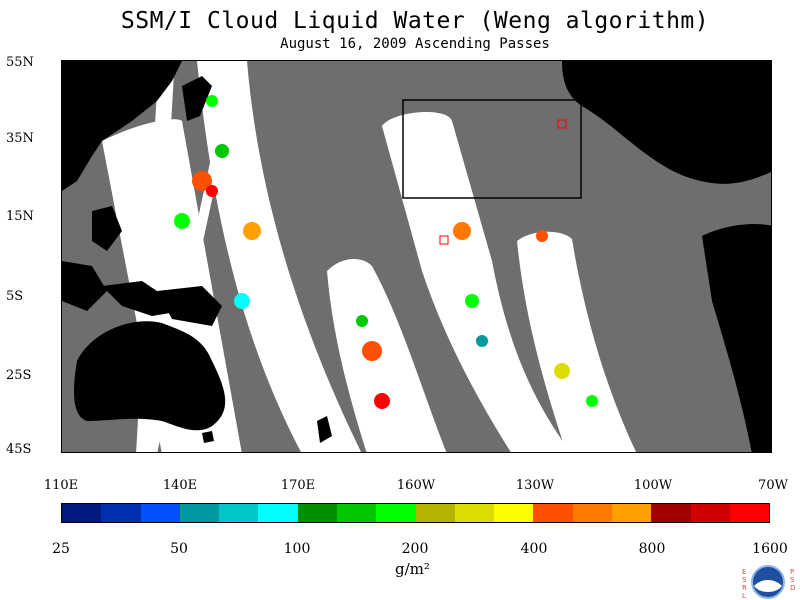  I want to click on lon-label: 100W, so click(653, 485).